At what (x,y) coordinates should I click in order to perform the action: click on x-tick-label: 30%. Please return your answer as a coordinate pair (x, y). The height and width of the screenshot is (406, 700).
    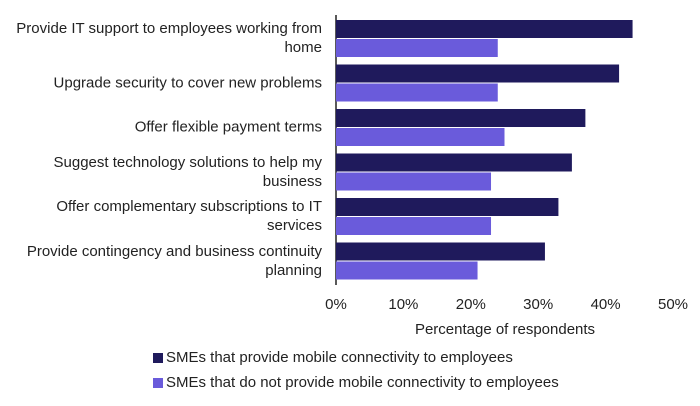
    Looking at the image, I should click on (538, 304).